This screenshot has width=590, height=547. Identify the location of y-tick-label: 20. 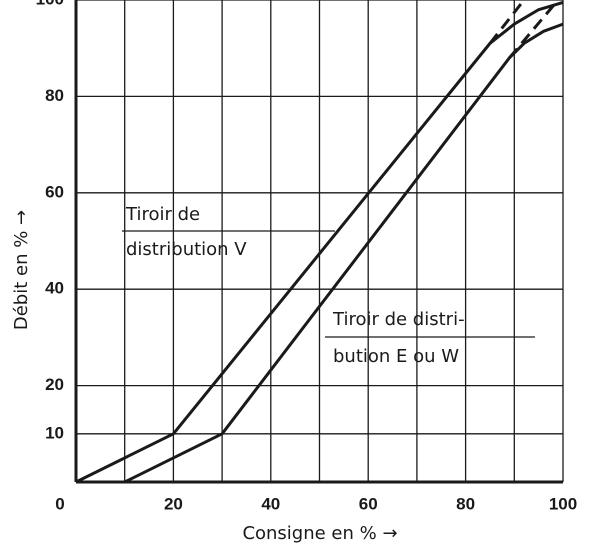
(54, 384).